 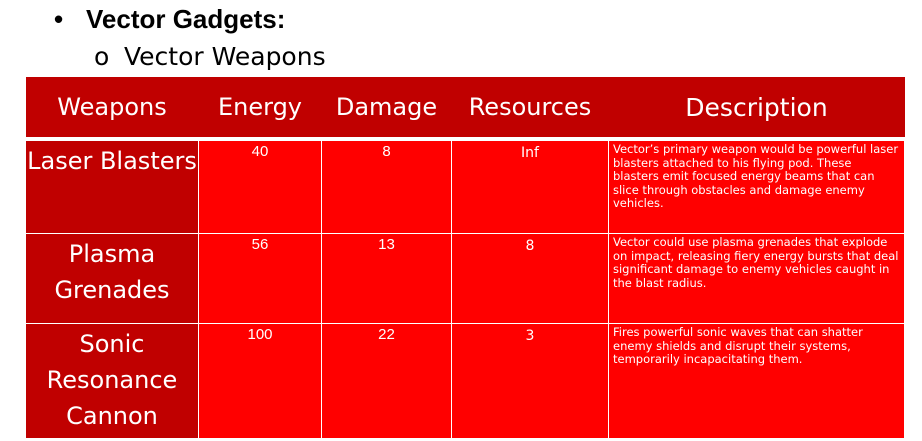 What do you see at coordinates (112, 109) in the screenshot?
I see `header-weapons: Weapons` at bounding box center [112, 109].